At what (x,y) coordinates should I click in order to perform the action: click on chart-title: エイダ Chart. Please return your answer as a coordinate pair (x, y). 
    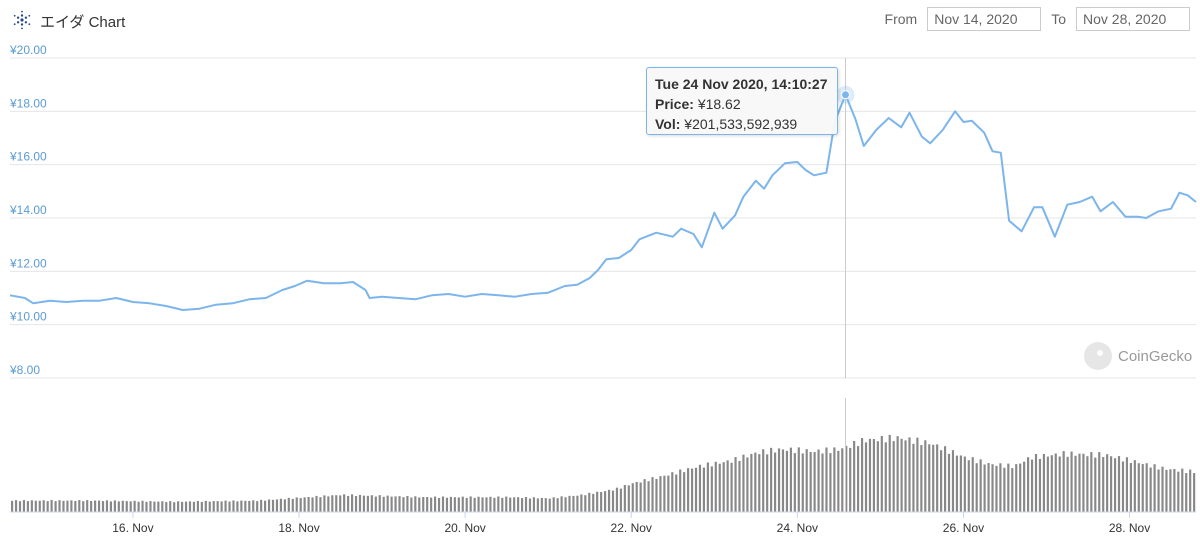
    Looking at the image, I should click on (83, 22).